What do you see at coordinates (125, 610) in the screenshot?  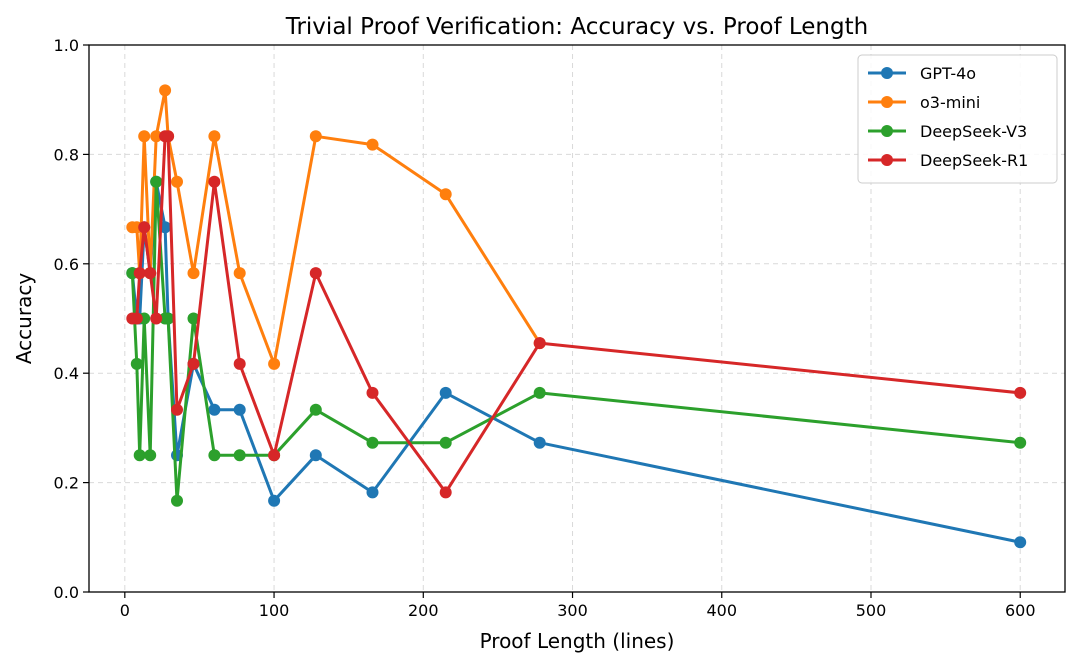 I see `x-tick-label: 0` at bounding box center [125, 610].